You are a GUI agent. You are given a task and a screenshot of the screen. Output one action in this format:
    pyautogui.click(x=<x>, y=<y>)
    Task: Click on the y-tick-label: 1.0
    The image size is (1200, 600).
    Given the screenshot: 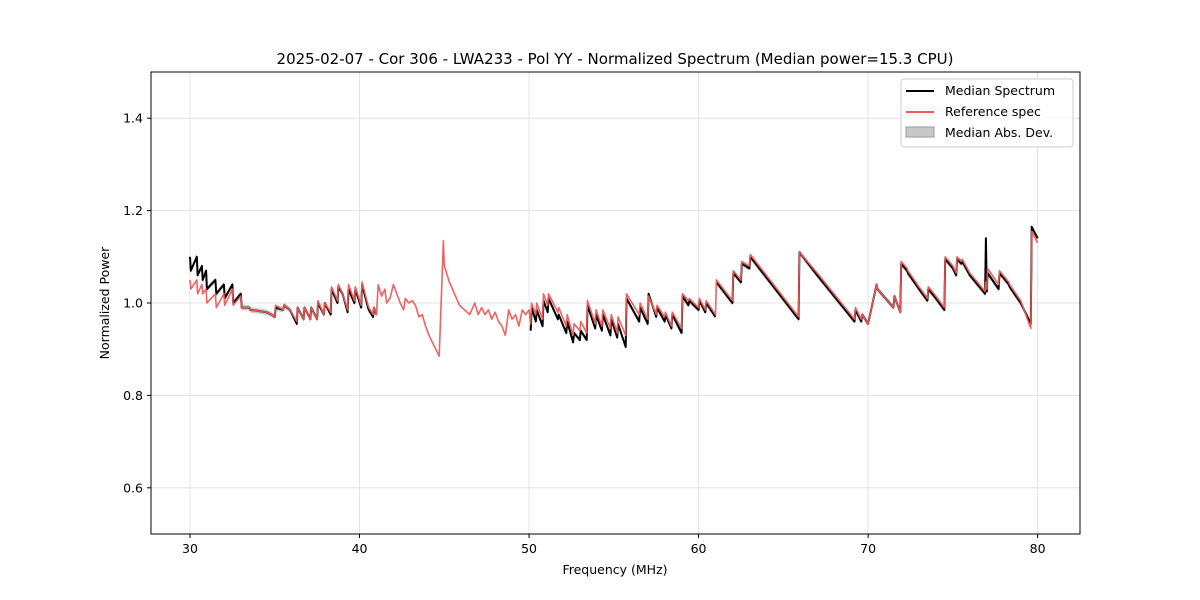 What is the action you would take?
    pyautogui.click(x=133, y=303)
    